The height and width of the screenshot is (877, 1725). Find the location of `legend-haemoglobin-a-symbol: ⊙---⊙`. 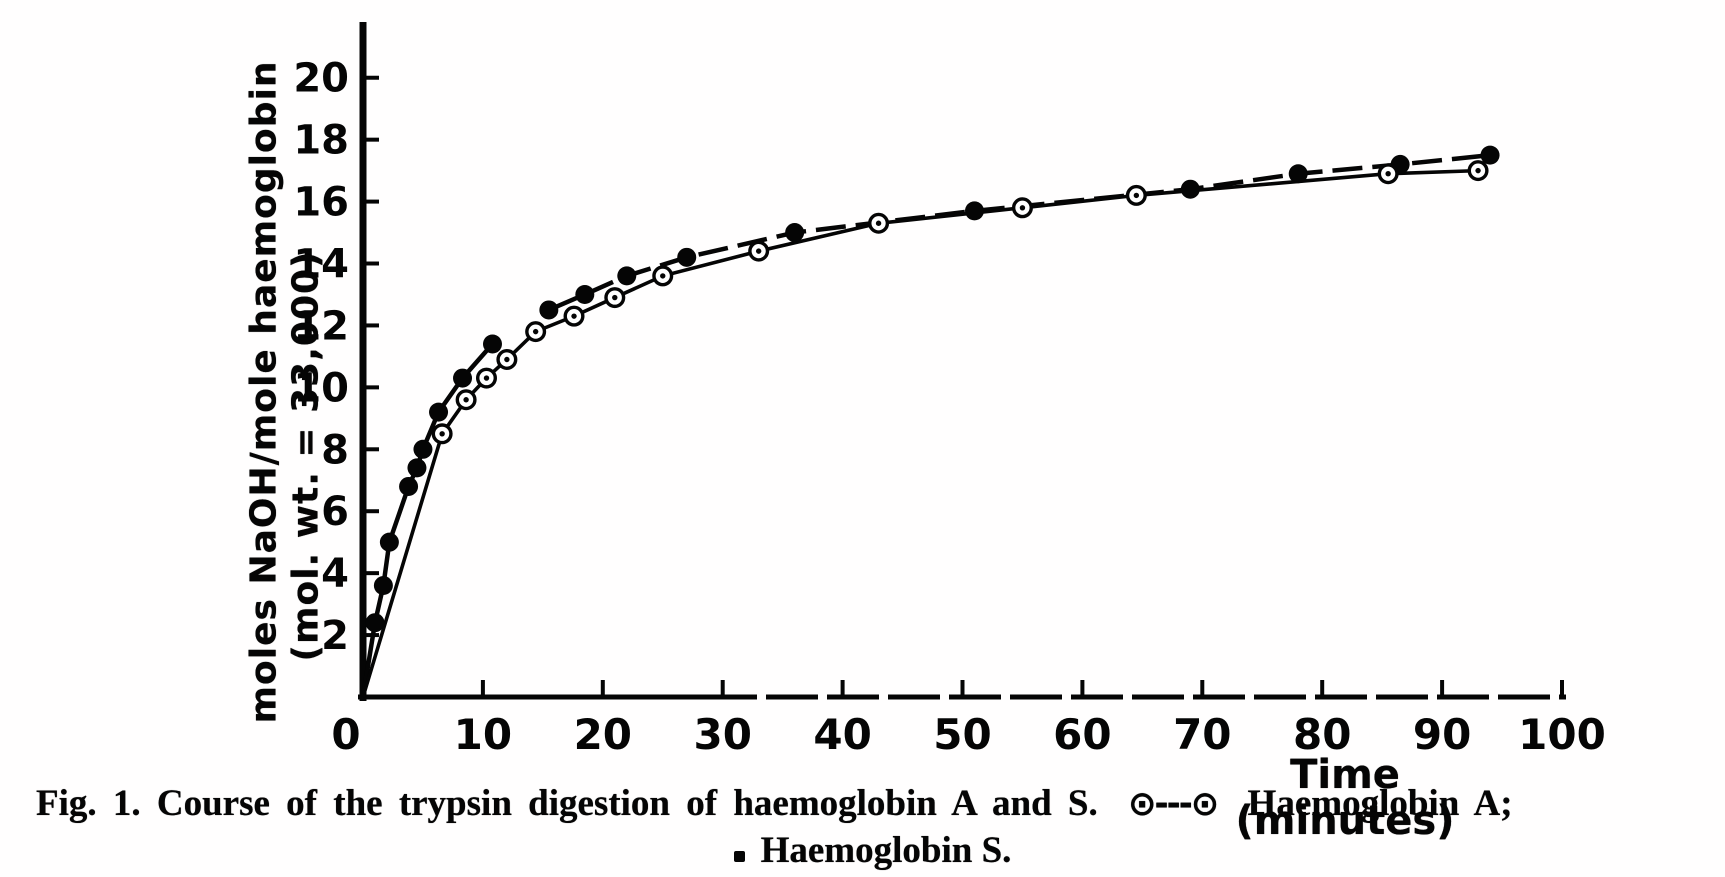

legend-haemoglobin-a-symbol: ⊙---⊙ is located at coordinates (1173, 804).